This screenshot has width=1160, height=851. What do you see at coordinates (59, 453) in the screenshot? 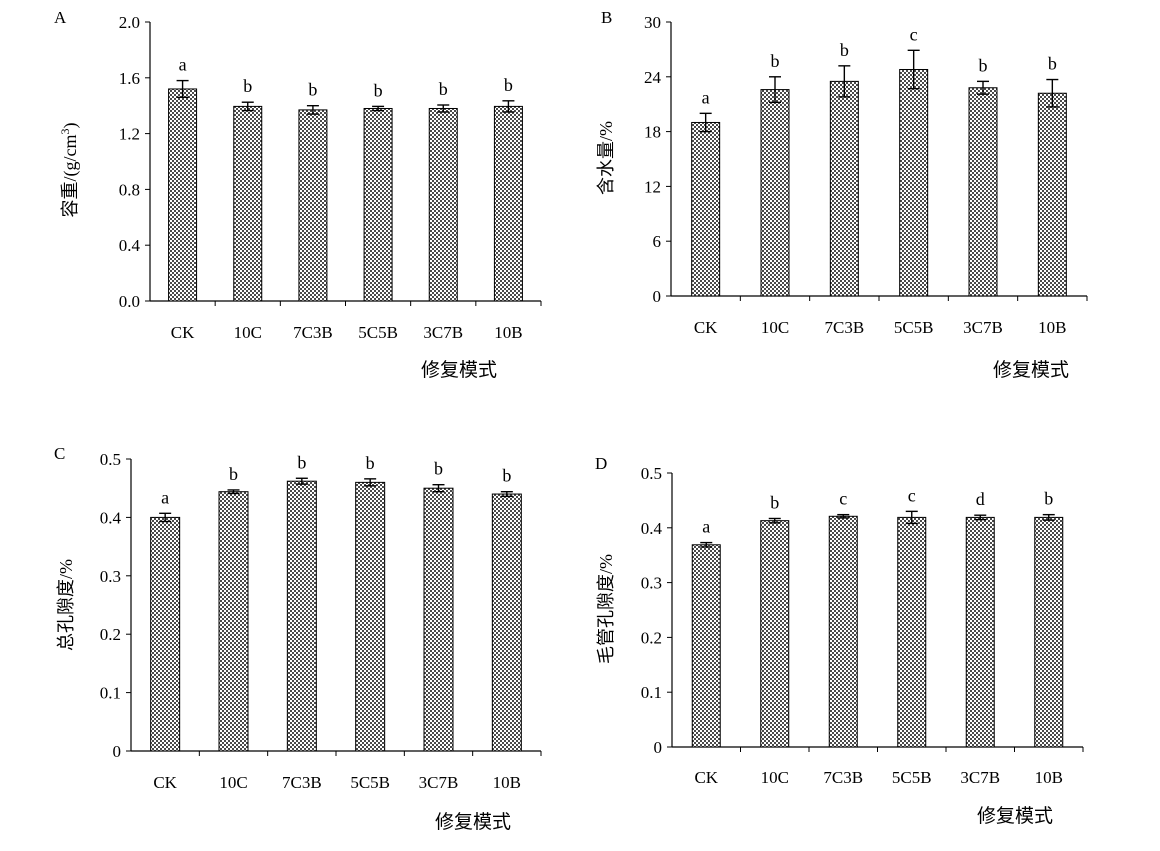
I see `panel-letter-c: C` at bounding box center [59, 453].